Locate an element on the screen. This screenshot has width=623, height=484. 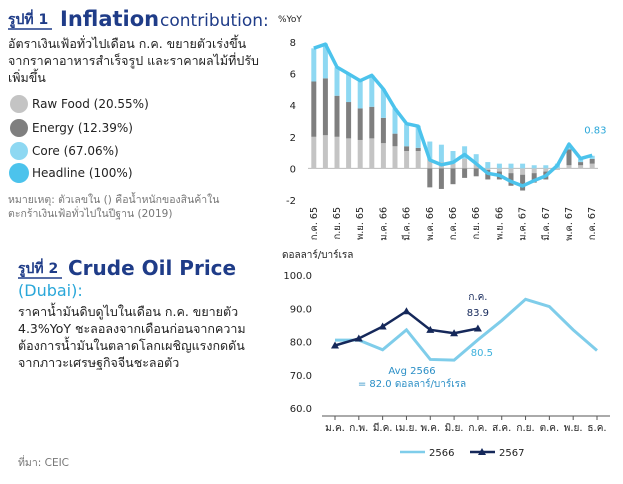
x-tick-label: ก.ย. 65 is located at coordinates (337, 223).